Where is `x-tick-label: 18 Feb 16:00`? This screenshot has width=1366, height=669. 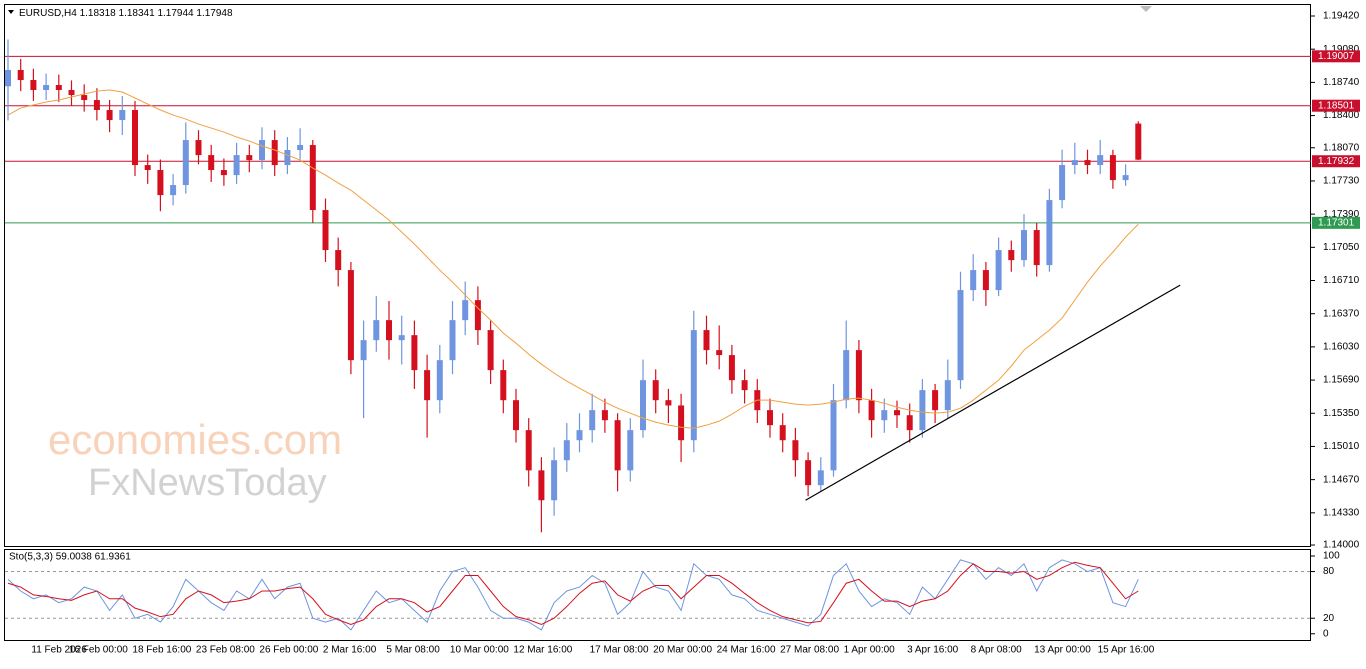 x-tick-label: 18 Feb 16:00 is located at coordinates (161, 650).